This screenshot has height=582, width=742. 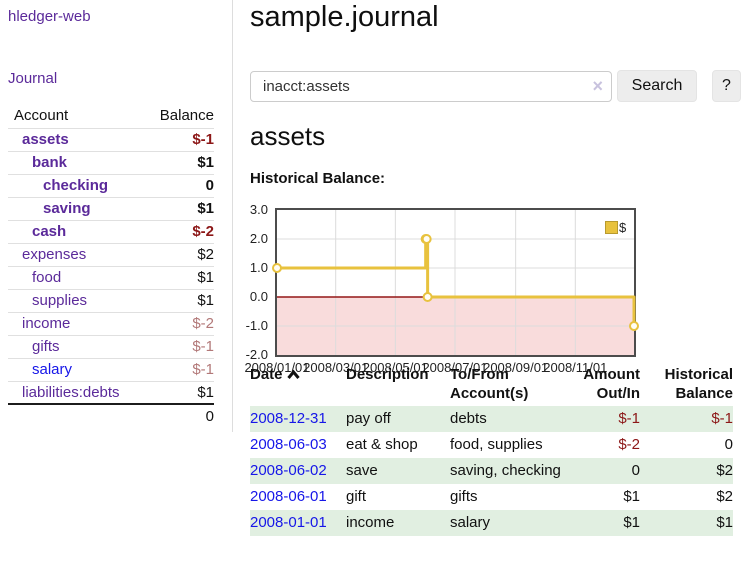 I want to click on sidebar-account-link-supplies: supplies, so click(x=60, y=300).